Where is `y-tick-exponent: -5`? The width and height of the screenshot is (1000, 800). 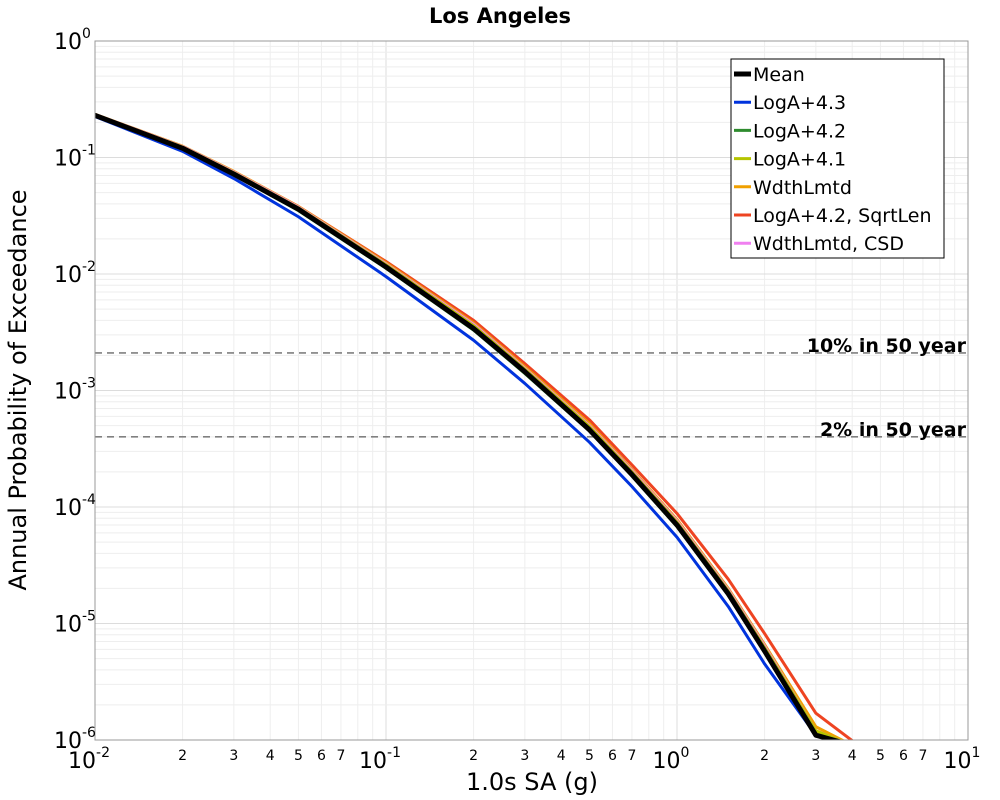 y-tick-exponent: -5 is located at coordinates (89, 617).